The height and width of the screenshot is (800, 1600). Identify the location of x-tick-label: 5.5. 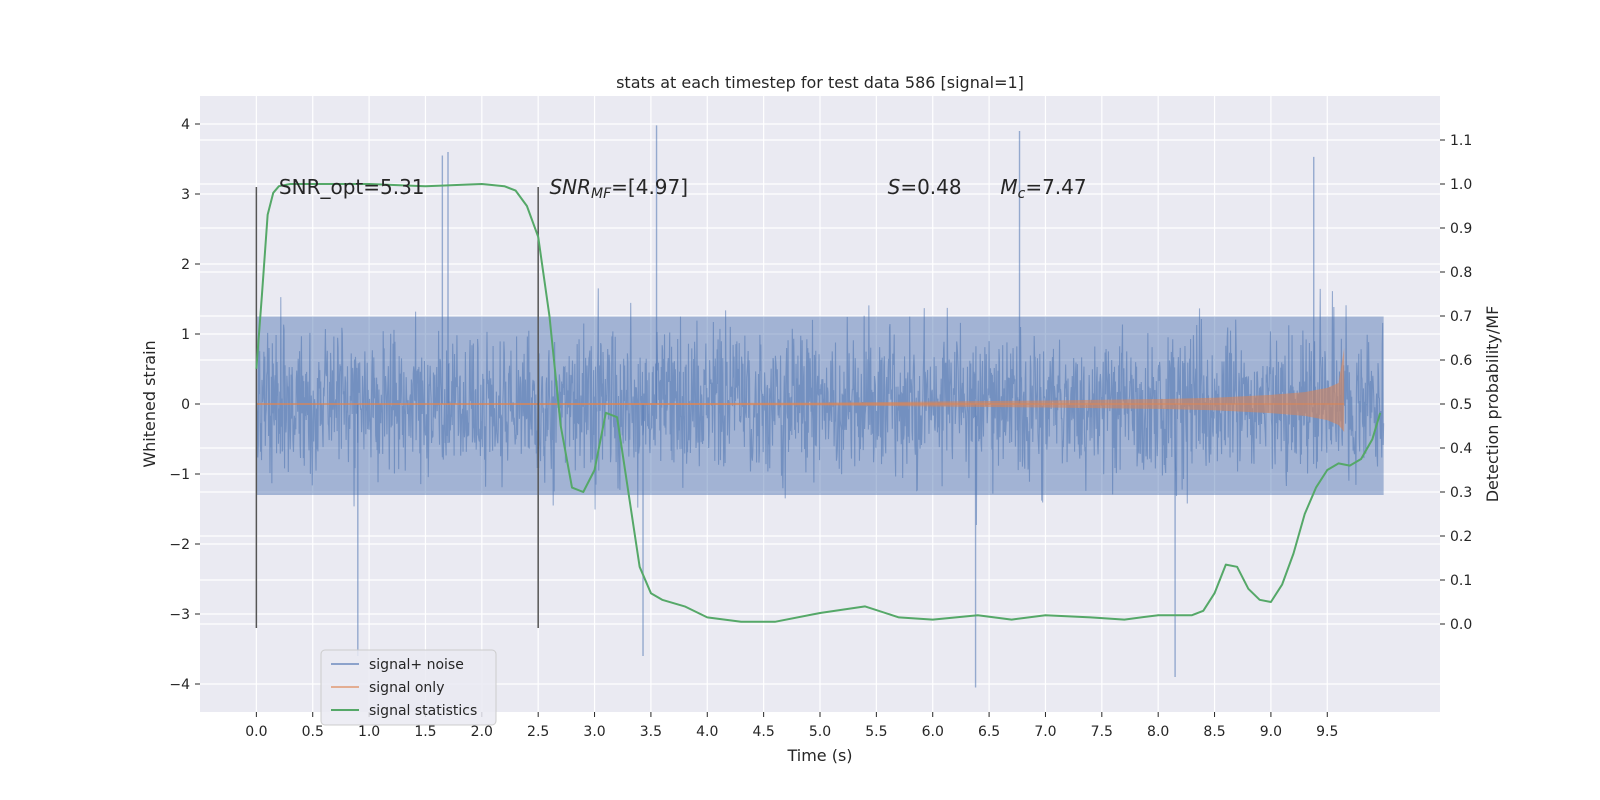
(876, 732).